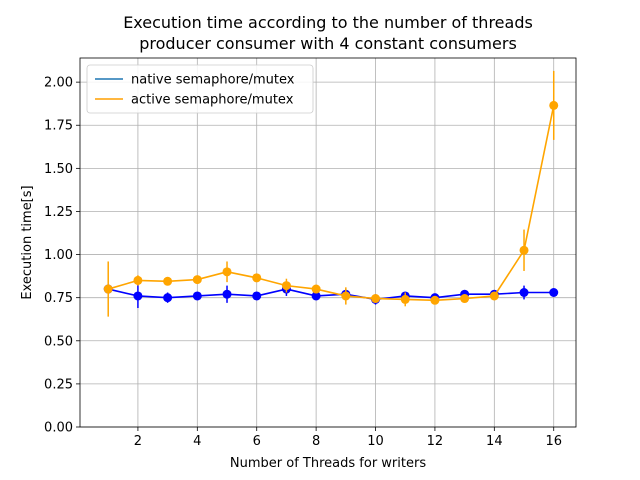 This screenshot has width=640, height=480. What do you see at coordinates (58, 212) in the screenshot?
I see `y-tick-label: 1.25` at bounding box center [58, 212].